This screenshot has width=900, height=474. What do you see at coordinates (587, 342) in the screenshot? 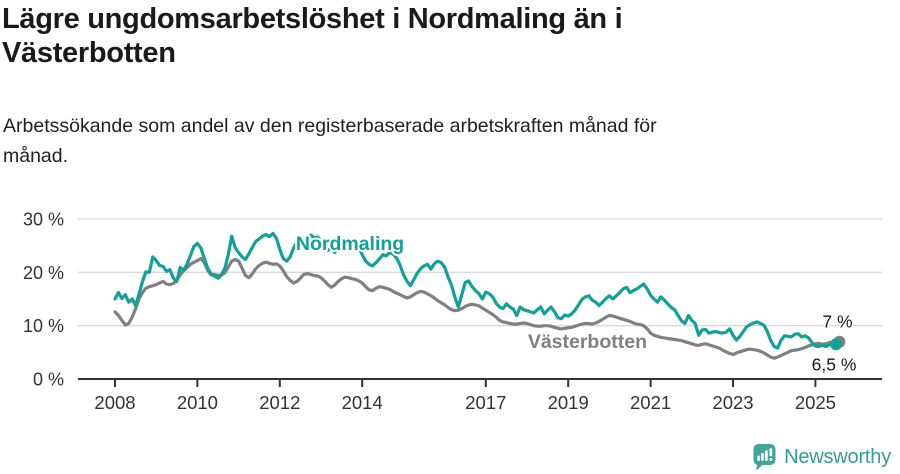
I see `series-label-västerbotten: Västerbotten` at bounding box center [587, 342].